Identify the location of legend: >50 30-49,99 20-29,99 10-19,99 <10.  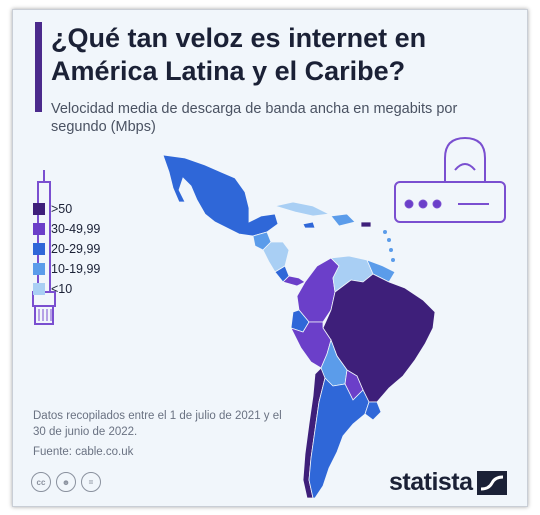
(93, 270).